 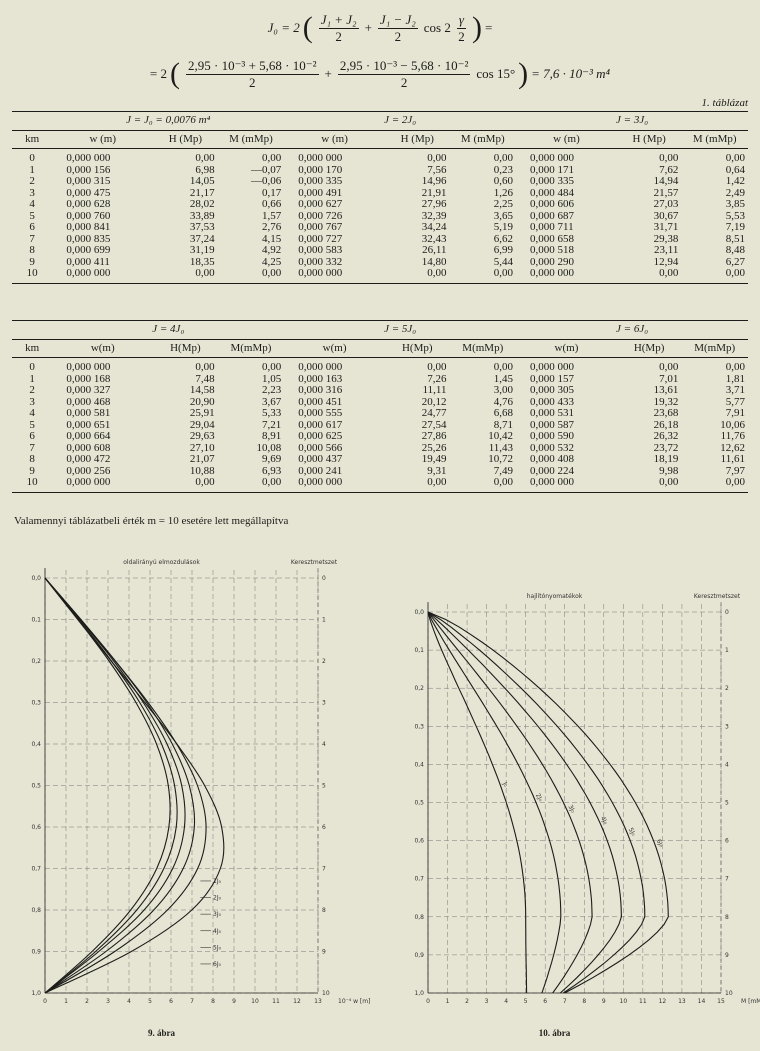 What do you see at coordinates (434, 227) in the screenshot?
I see `cell: 34,24` at bounding box center [434, 227].